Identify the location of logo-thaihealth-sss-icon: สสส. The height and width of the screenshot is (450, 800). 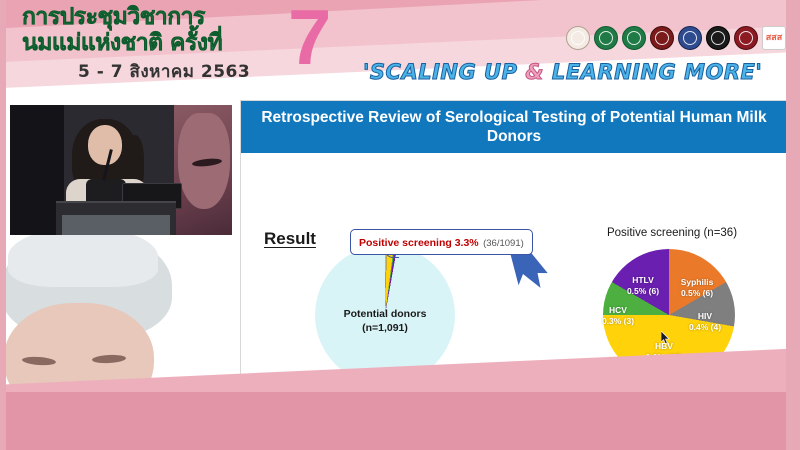
(774, 38).